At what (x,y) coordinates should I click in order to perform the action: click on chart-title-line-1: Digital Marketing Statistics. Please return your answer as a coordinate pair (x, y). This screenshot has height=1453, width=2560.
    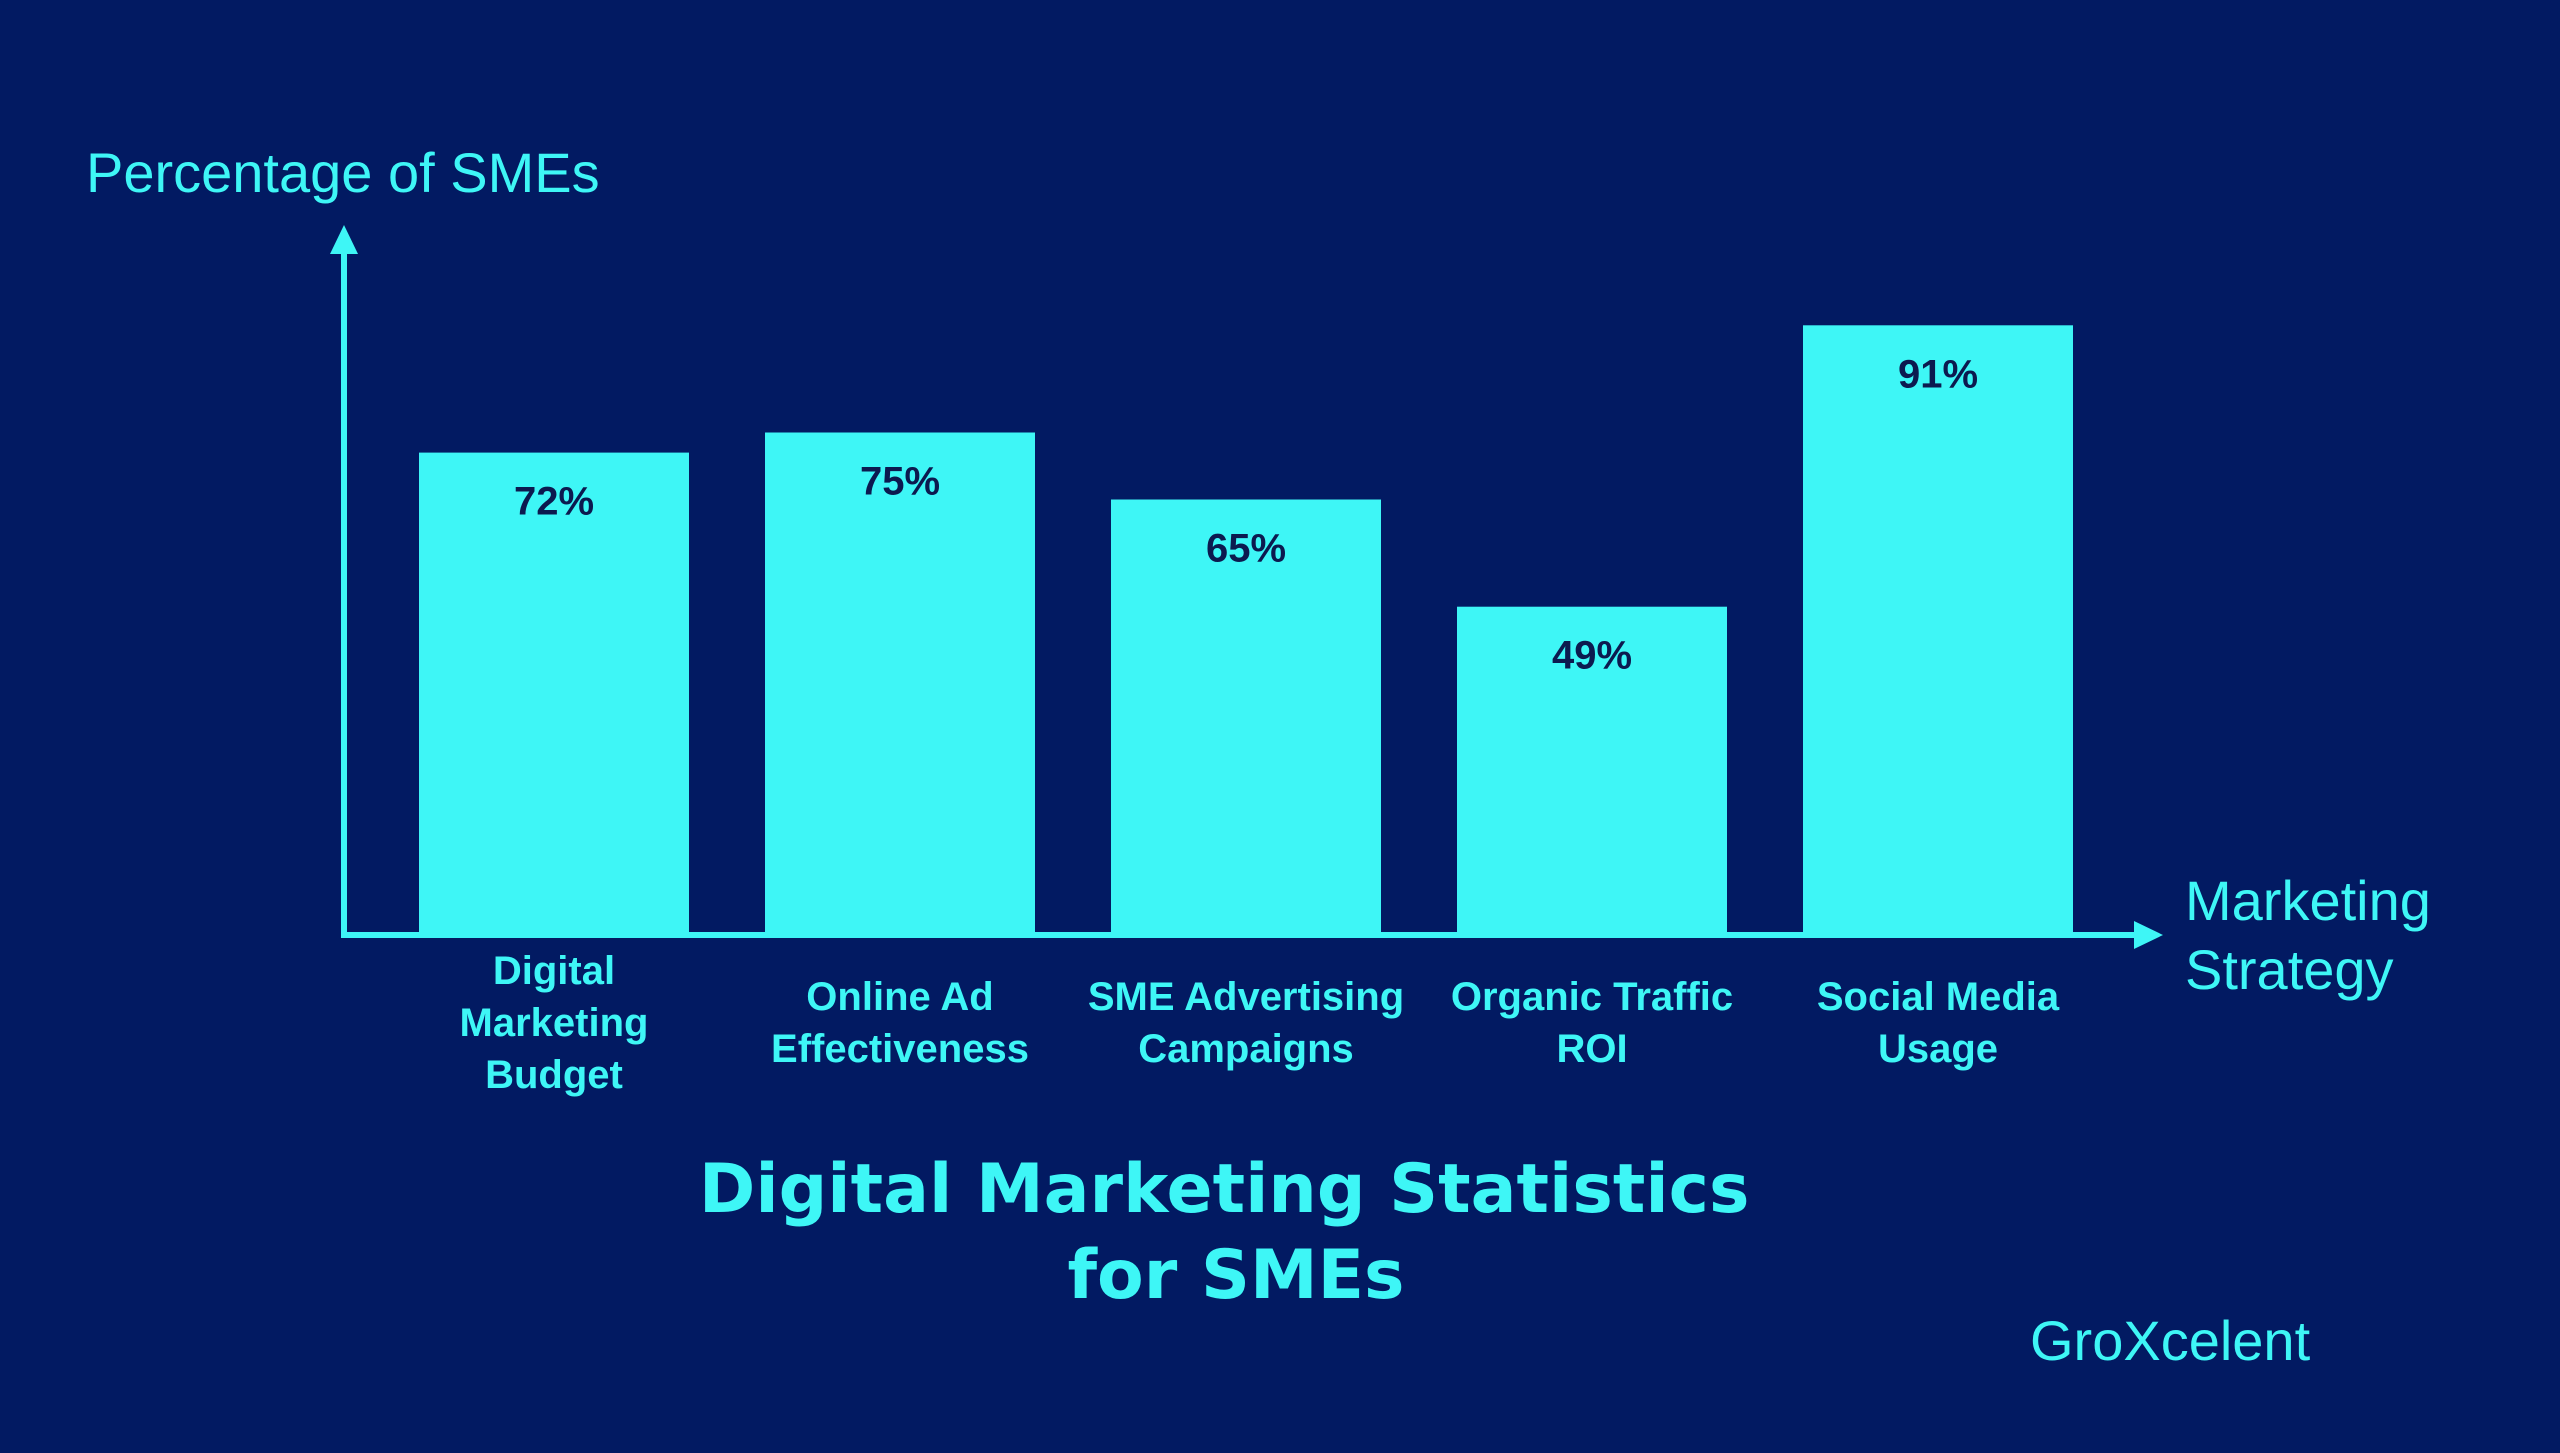
    Looking at the image, I should click on (1224, 1189).